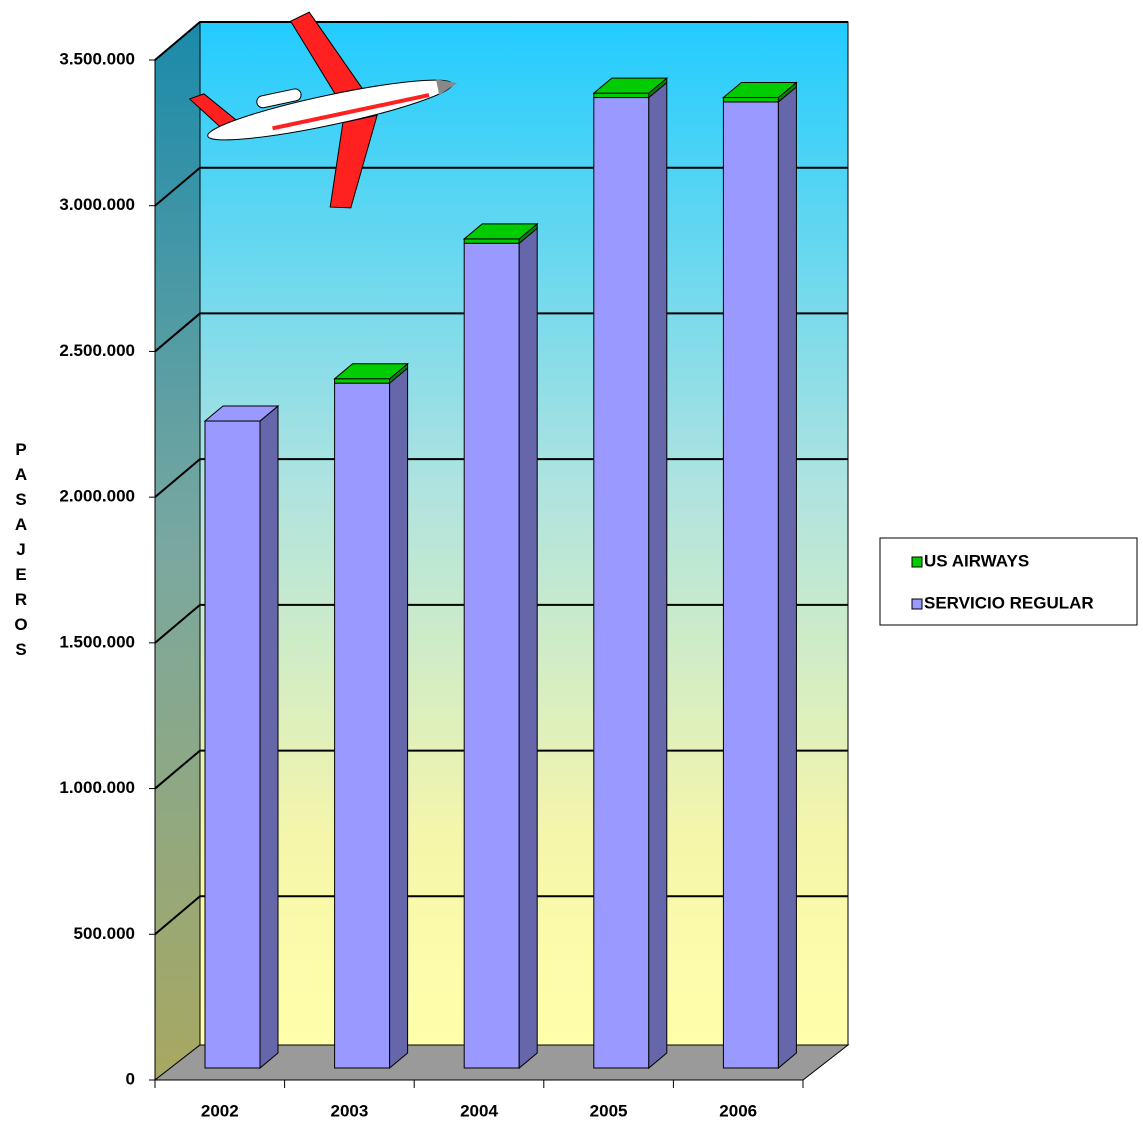  What do you see at coordinates (220, 1110) in the screenshot?
I see `x-tick-label: 2002` at bounding box center [220, 1110].